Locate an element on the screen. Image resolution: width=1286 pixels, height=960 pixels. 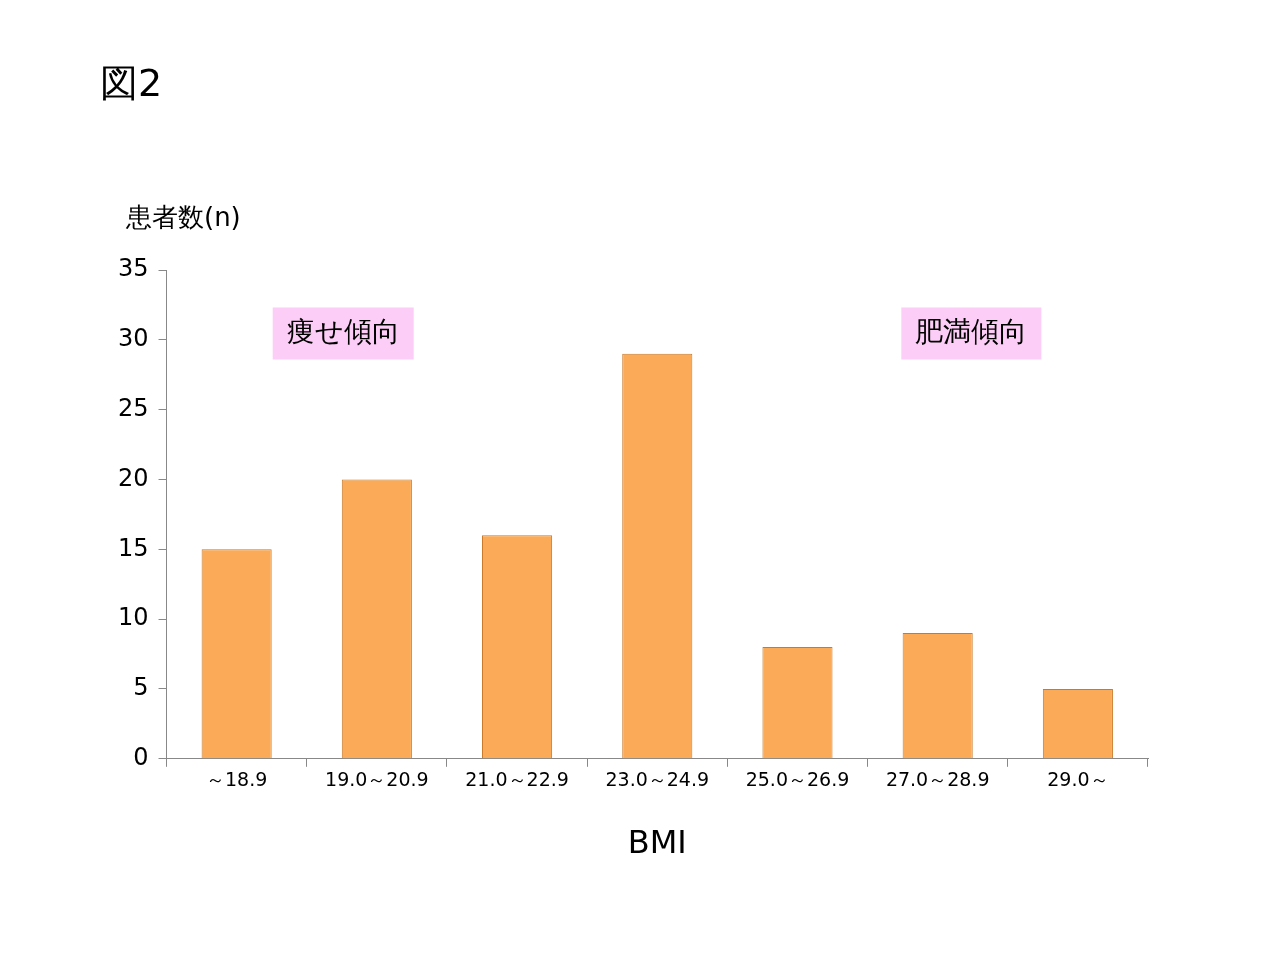
x-tick-label: 25.0～26.9 is located at coordinates (797, 779).